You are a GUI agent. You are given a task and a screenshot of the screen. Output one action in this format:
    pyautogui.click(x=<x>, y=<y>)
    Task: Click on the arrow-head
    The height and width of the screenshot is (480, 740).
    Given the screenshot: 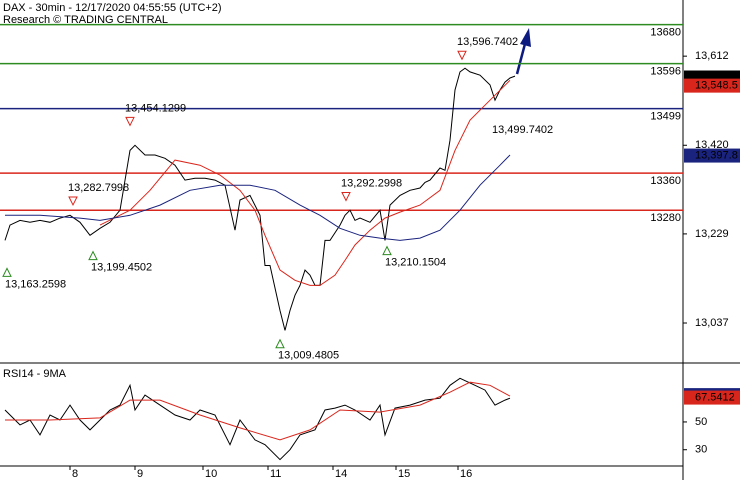 What is the action you would take?
    pyautogui.click(x=525, y=37)
    